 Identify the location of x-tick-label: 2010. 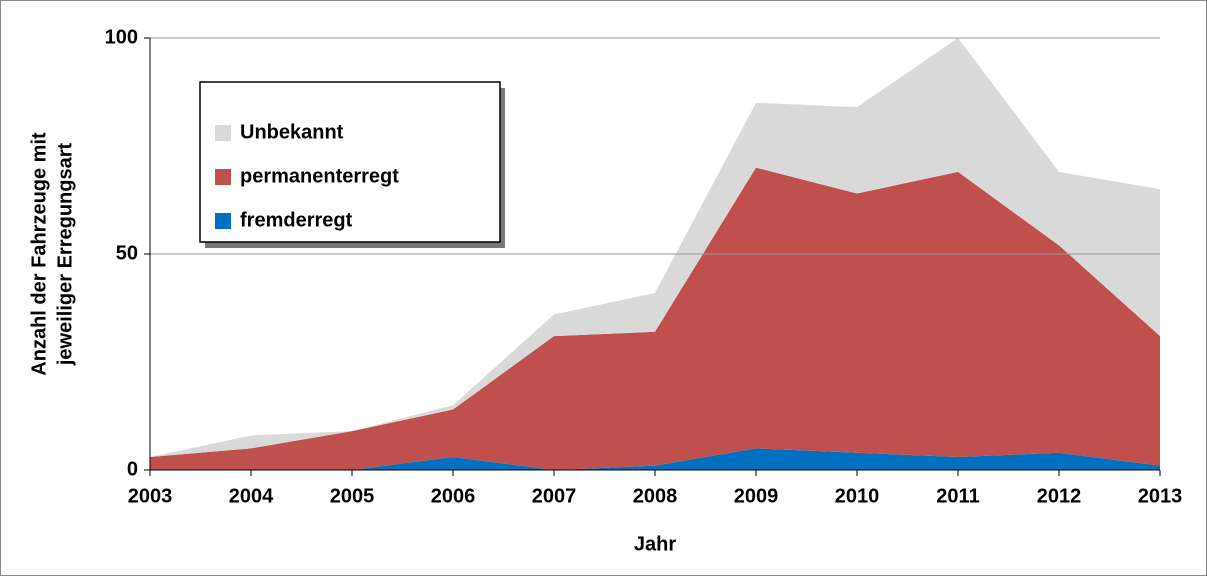
(857, 496).